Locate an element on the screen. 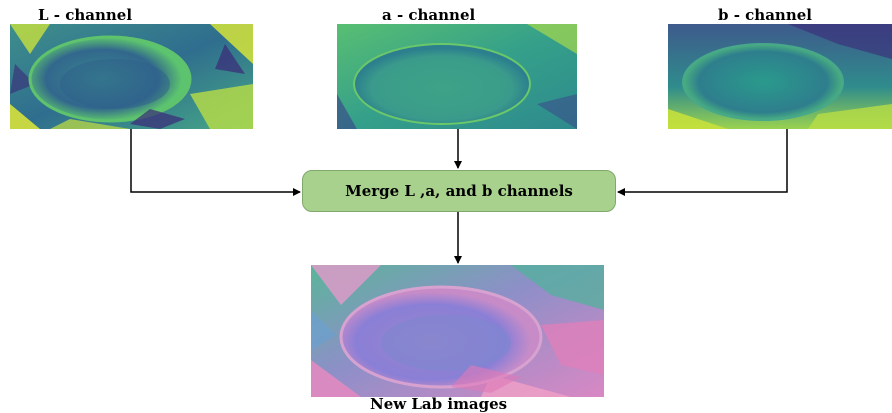 This screenshot has width=892, height=413. merge-channels-box: Merge L ,a, and b channels is located at coordinates (459, 191).